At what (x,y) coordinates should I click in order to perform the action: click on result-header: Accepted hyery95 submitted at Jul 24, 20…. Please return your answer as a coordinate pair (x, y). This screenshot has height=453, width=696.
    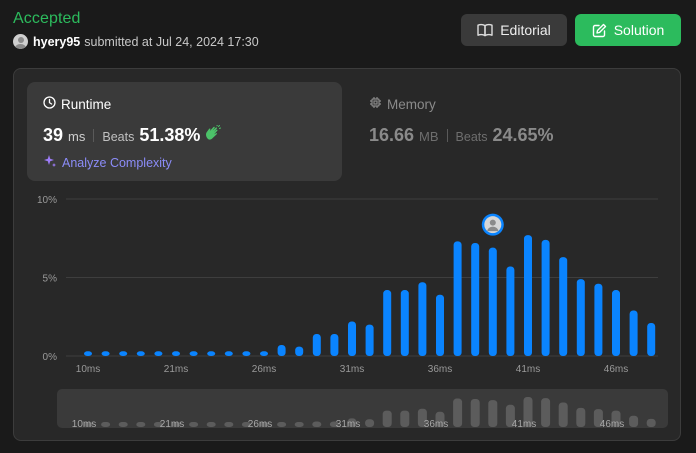
    Looking at the image, I should click on (136, 29).